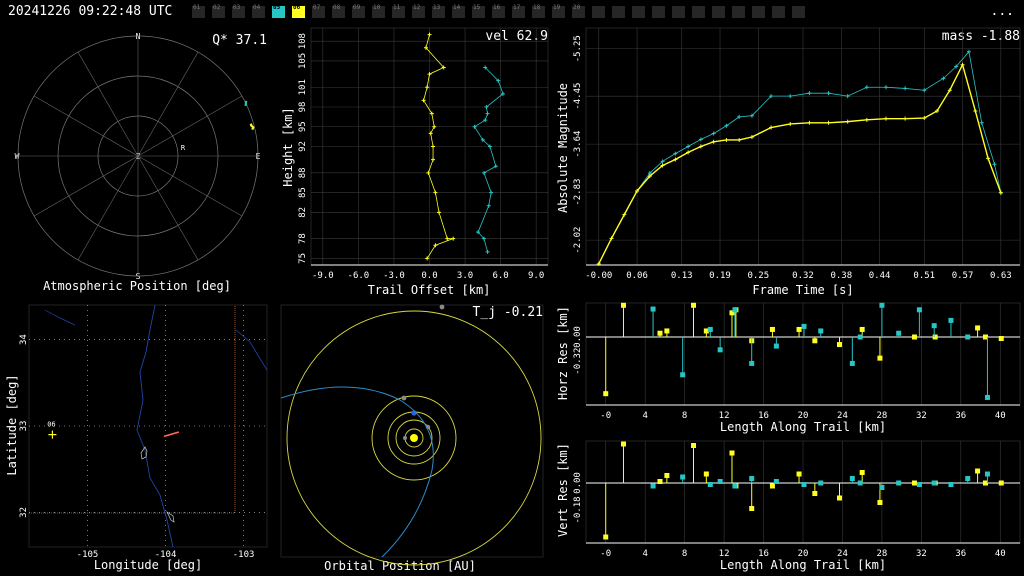  What do you see at coordinates (378, 11) in the screenshot?
I see `camera-button-10: 10` at bounding box center [378, 11].